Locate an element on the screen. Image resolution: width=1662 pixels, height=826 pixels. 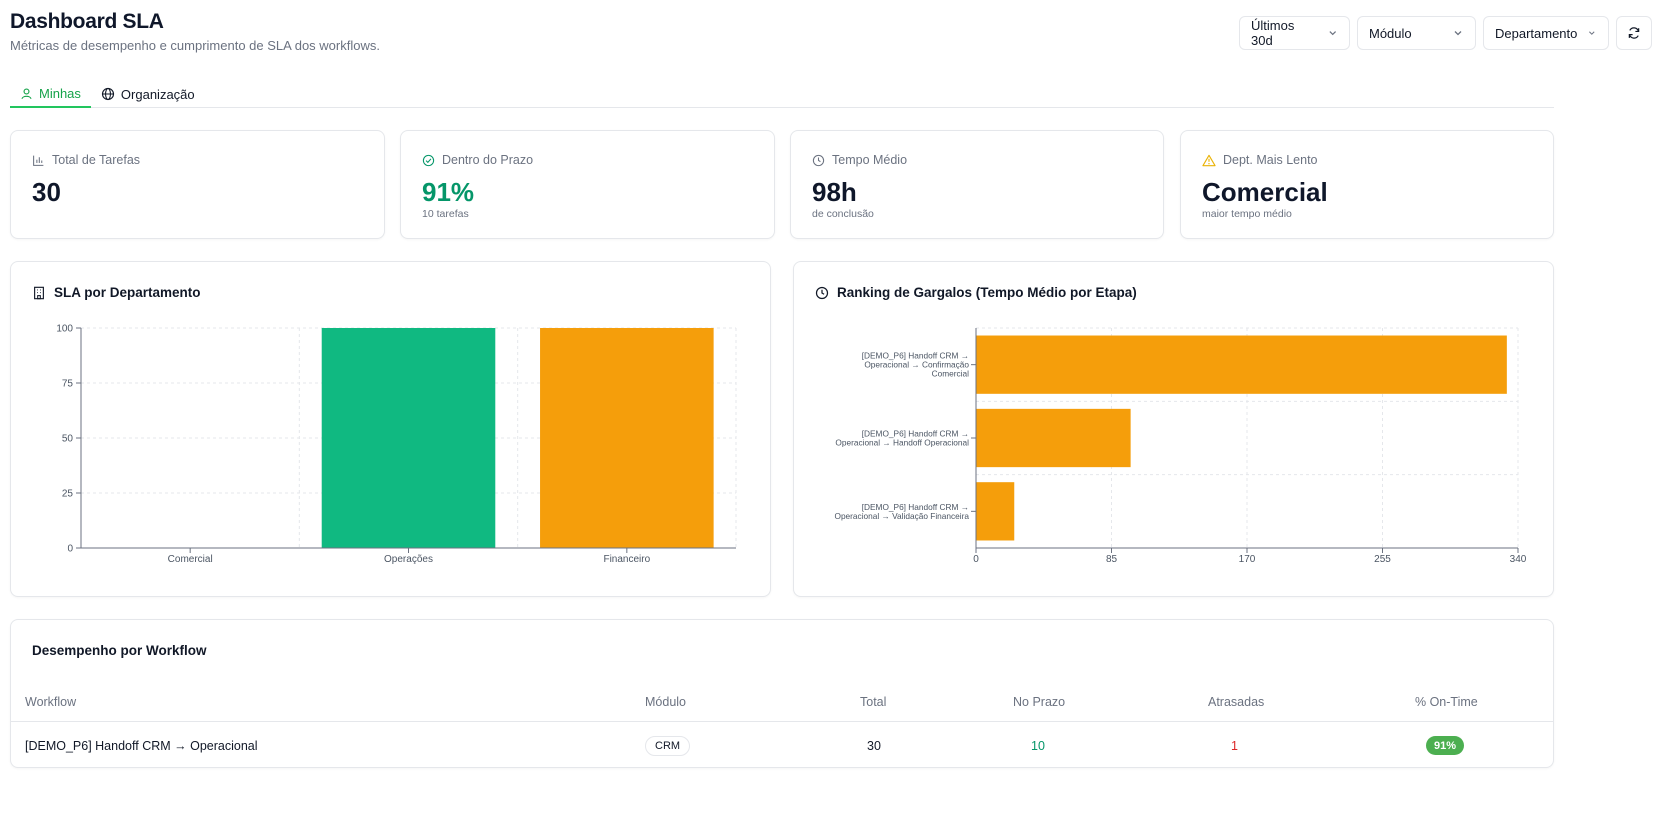
y-tick-label: 75 is located at coordinates (68, 384).